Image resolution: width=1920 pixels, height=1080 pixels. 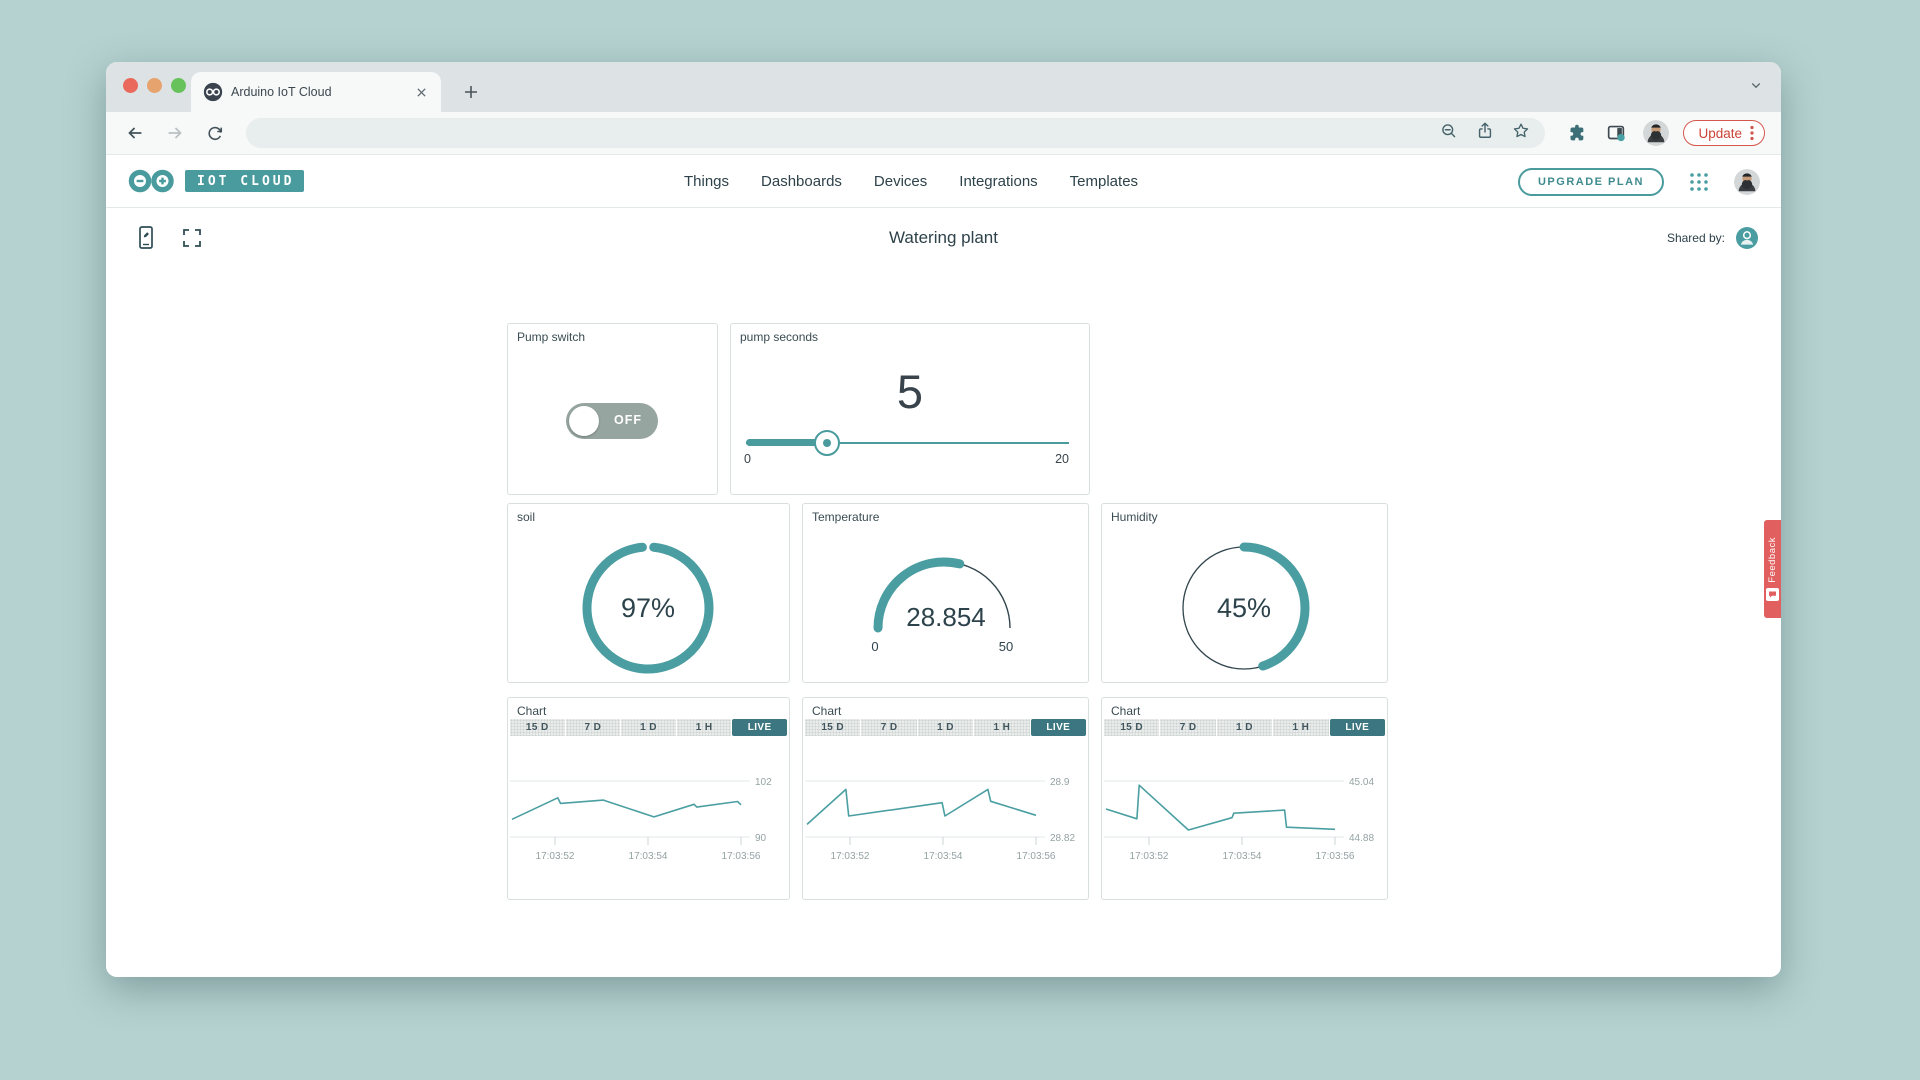 I want to click on tab-list-chevron-icon, so click(x=1756, y=87).